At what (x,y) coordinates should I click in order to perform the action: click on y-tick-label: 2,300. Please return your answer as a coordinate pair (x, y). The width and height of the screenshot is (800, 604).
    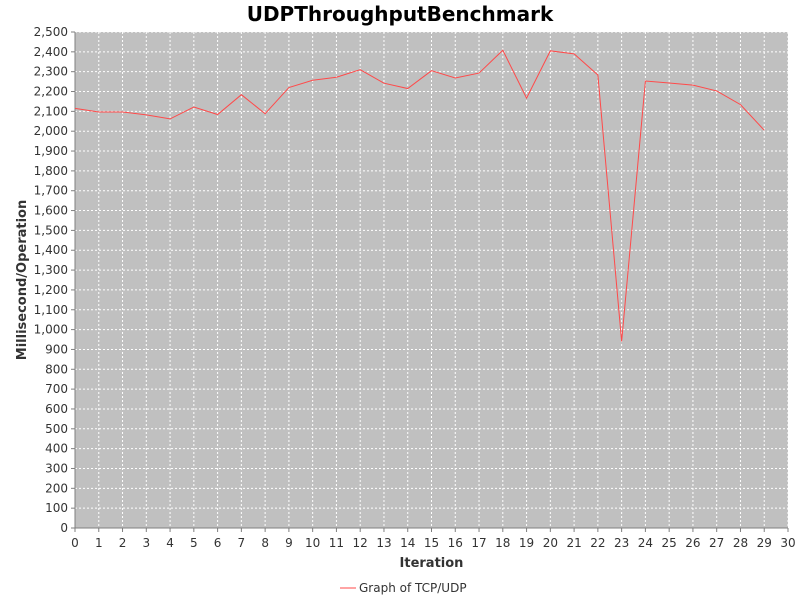
    Looking at the image, I should click on (51, 72).